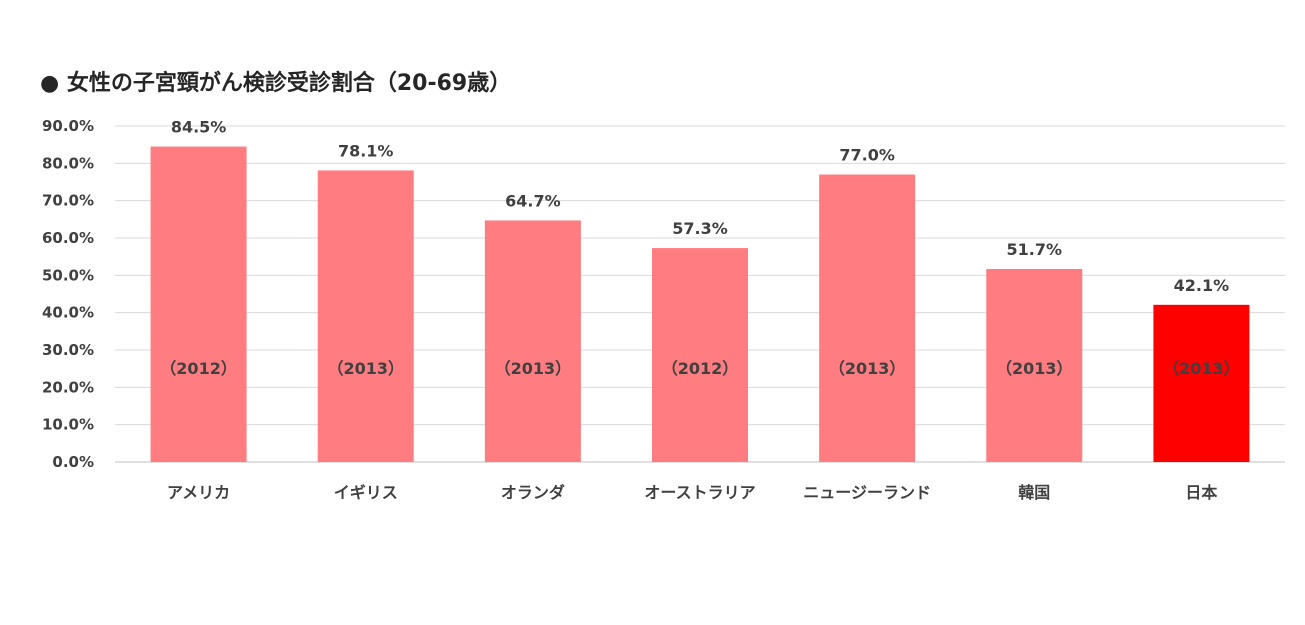 Image resolution: width=1305 pixels, height=625 pixels. Describe the element at coordinates (68, 350) in the screenshot. I see `y-tick-label: 30.0%` at that location.